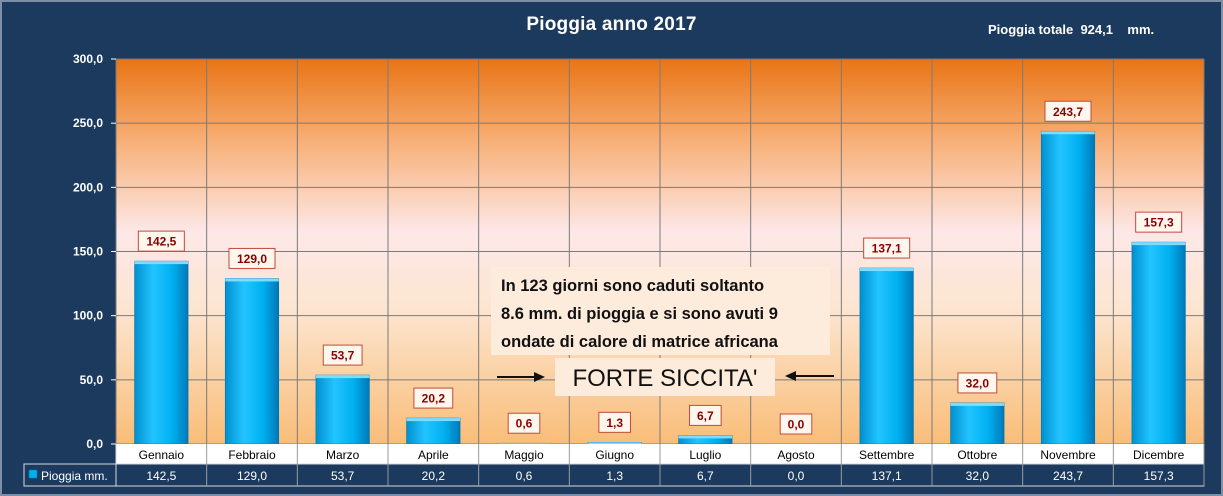 This screenshot has height=496, width=1223. What do you see at coordinates (342, 409) in the screenshot?
I see `bar-marzo` at bounding box center [342, 409].